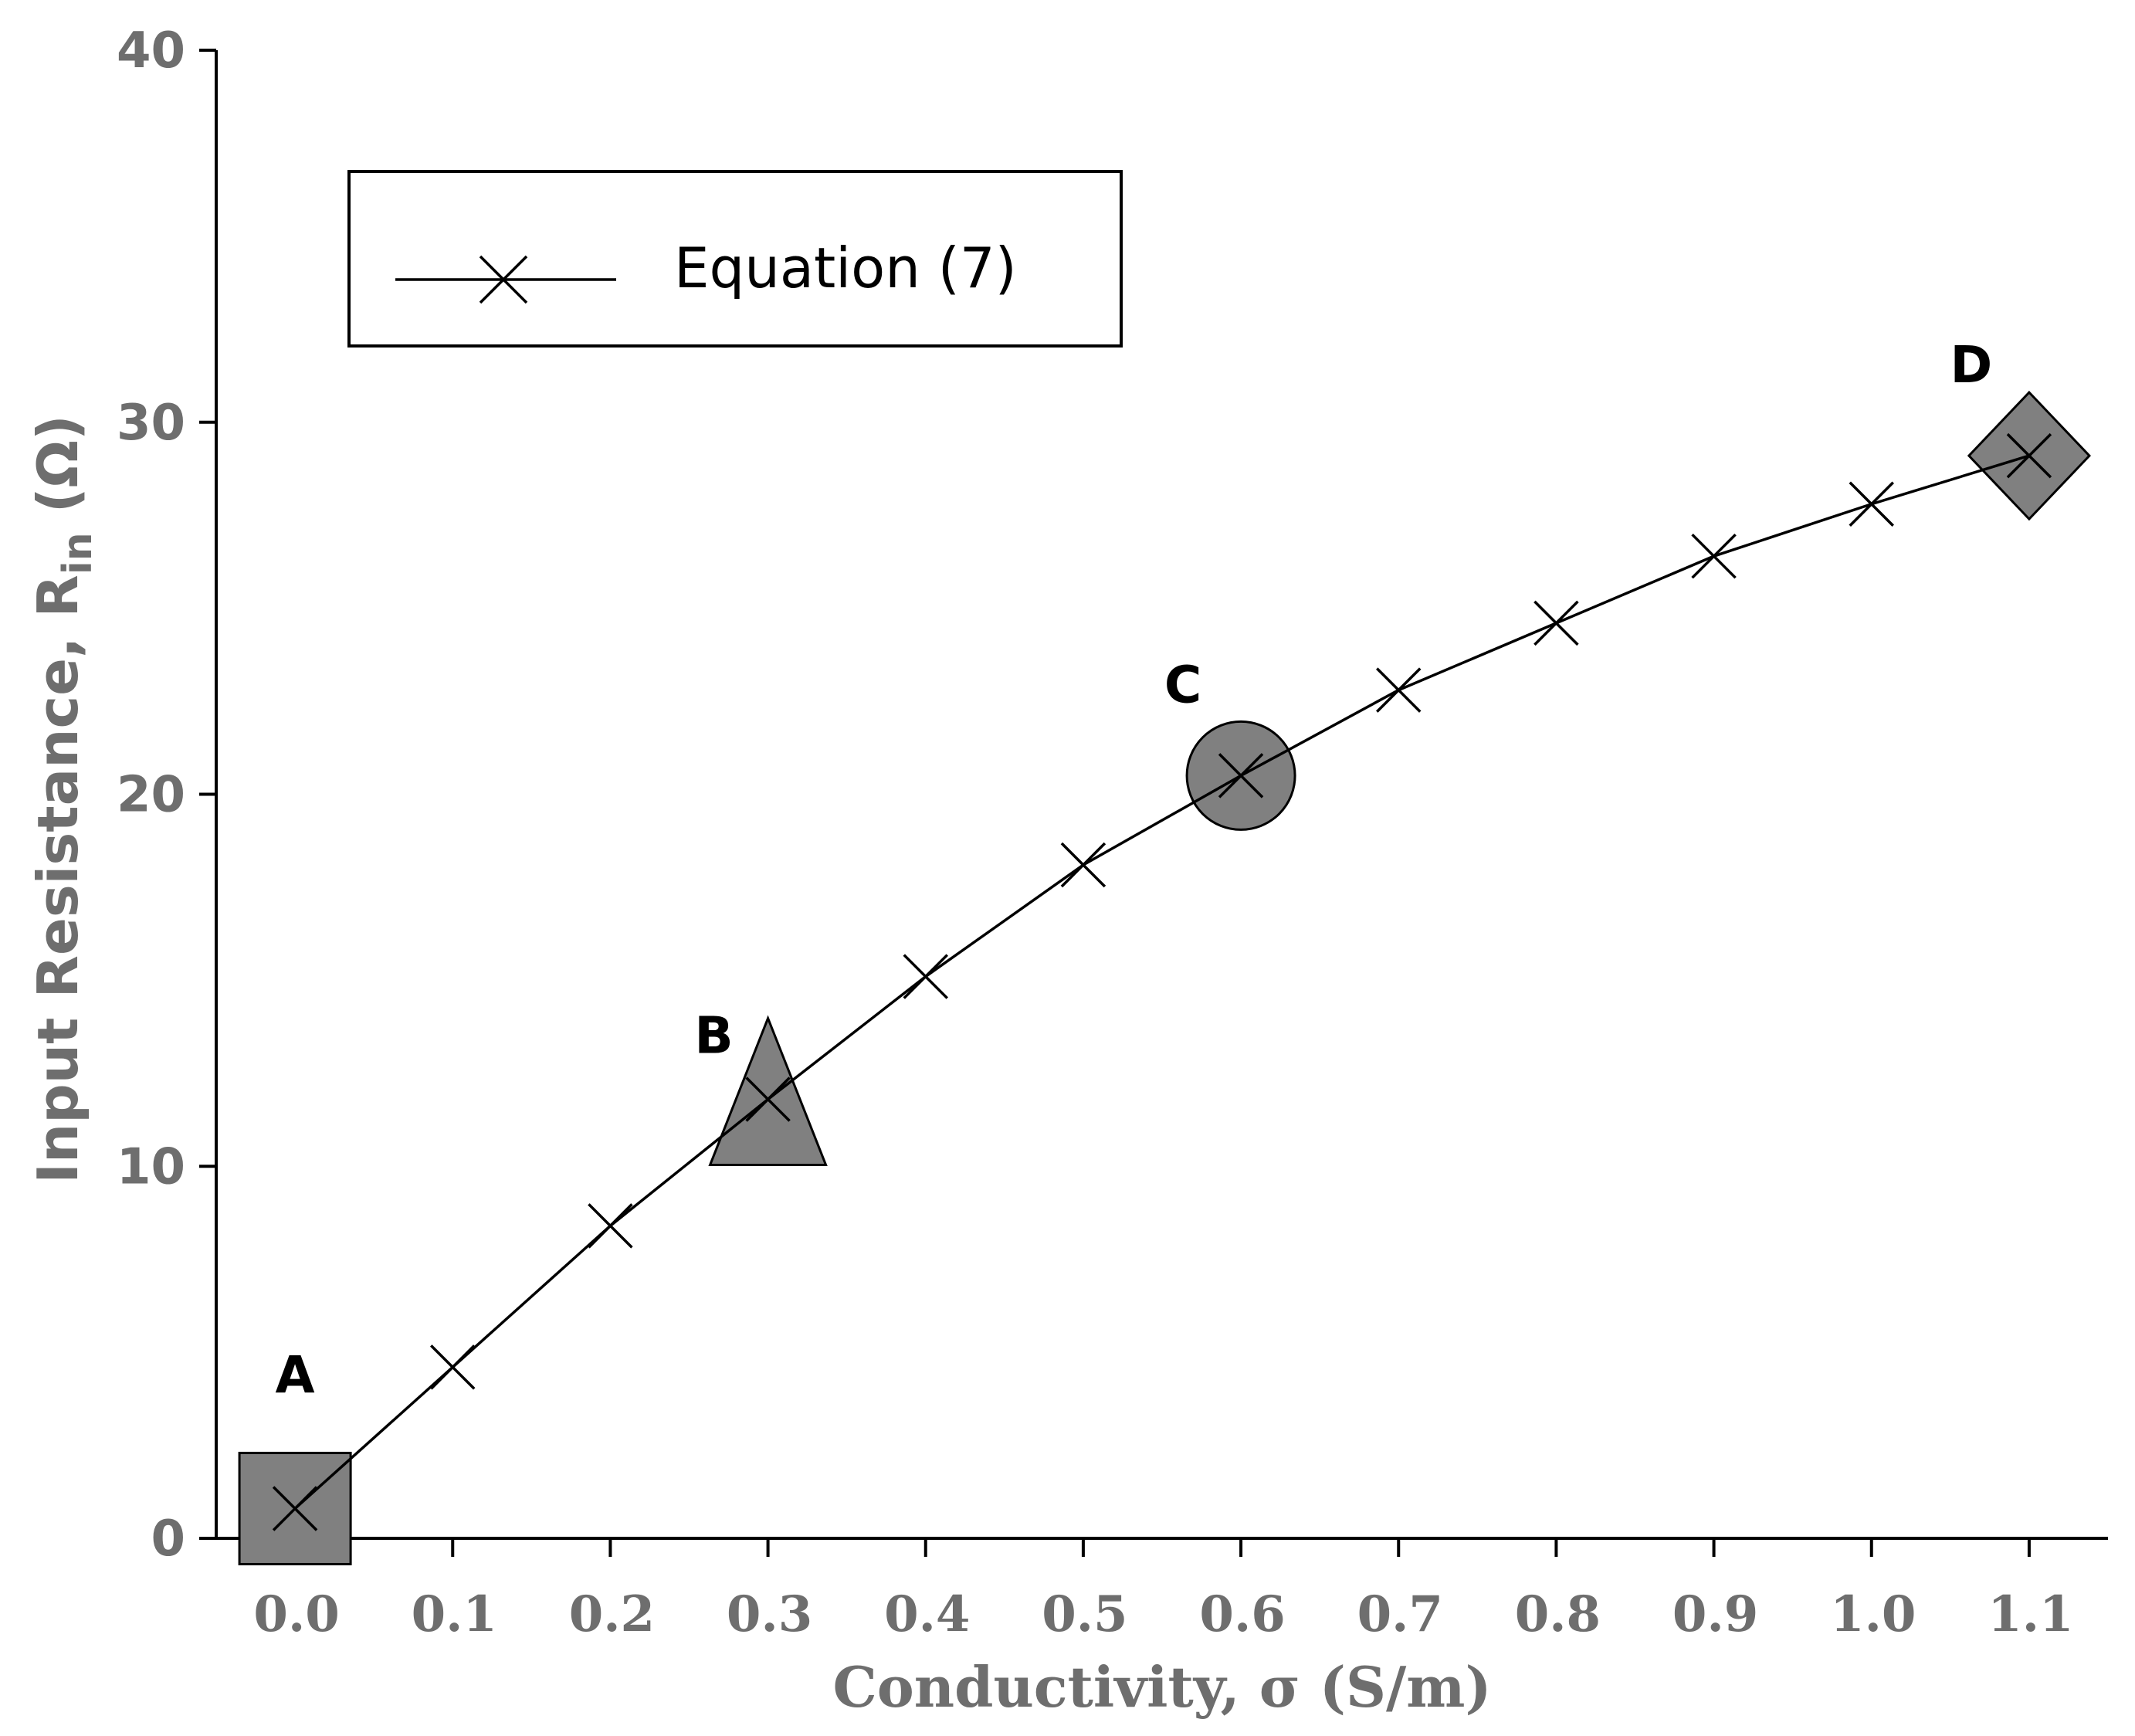 The width and height of the screenshot is (2135, 1736). What do you see at coordinates (454, 1614) in the screenshot?
I see `x-tick-label: 0.1` at bounding box center [454, 1614].